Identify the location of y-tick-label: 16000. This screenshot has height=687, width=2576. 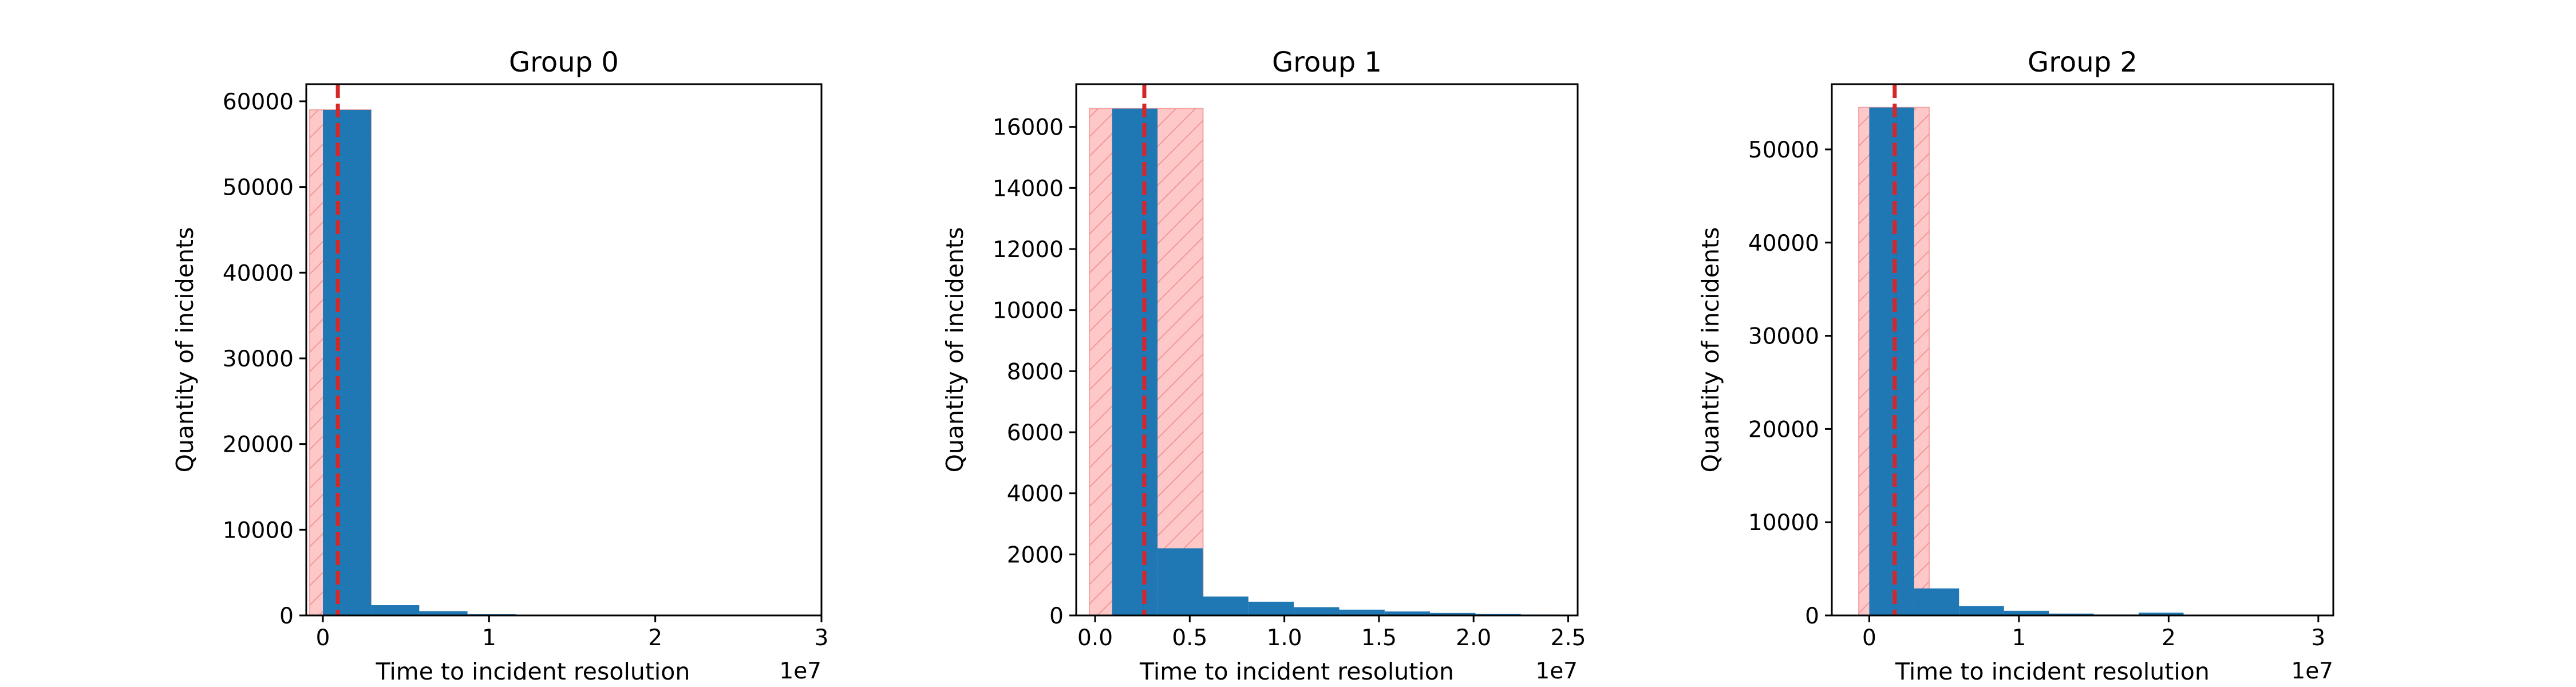
(1028, 128).